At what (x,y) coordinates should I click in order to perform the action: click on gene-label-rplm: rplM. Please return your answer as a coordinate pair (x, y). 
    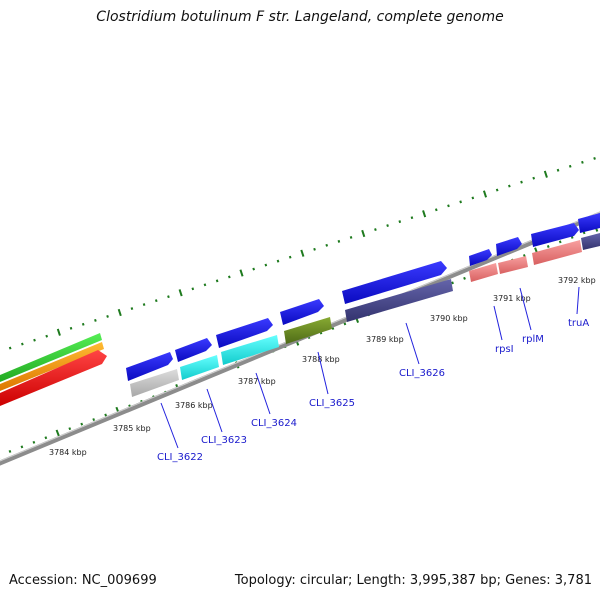
    Looking at the image, I should click on (533, 339).